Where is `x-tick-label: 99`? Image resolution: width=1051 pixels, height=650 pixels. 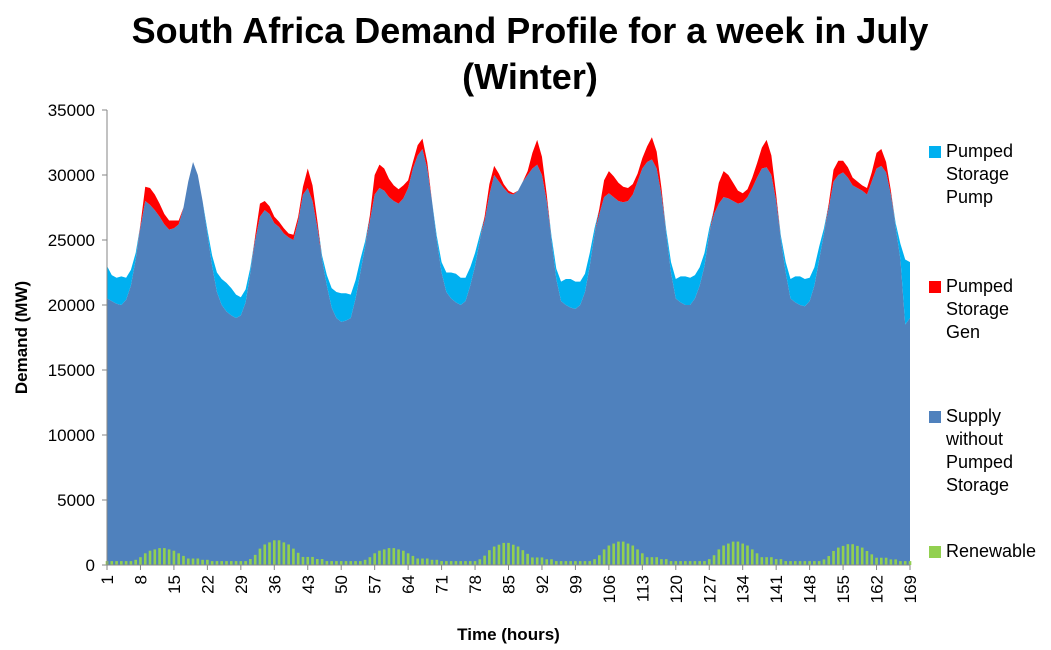 x-tick-label: 99 is located at coordinates (575, 584).